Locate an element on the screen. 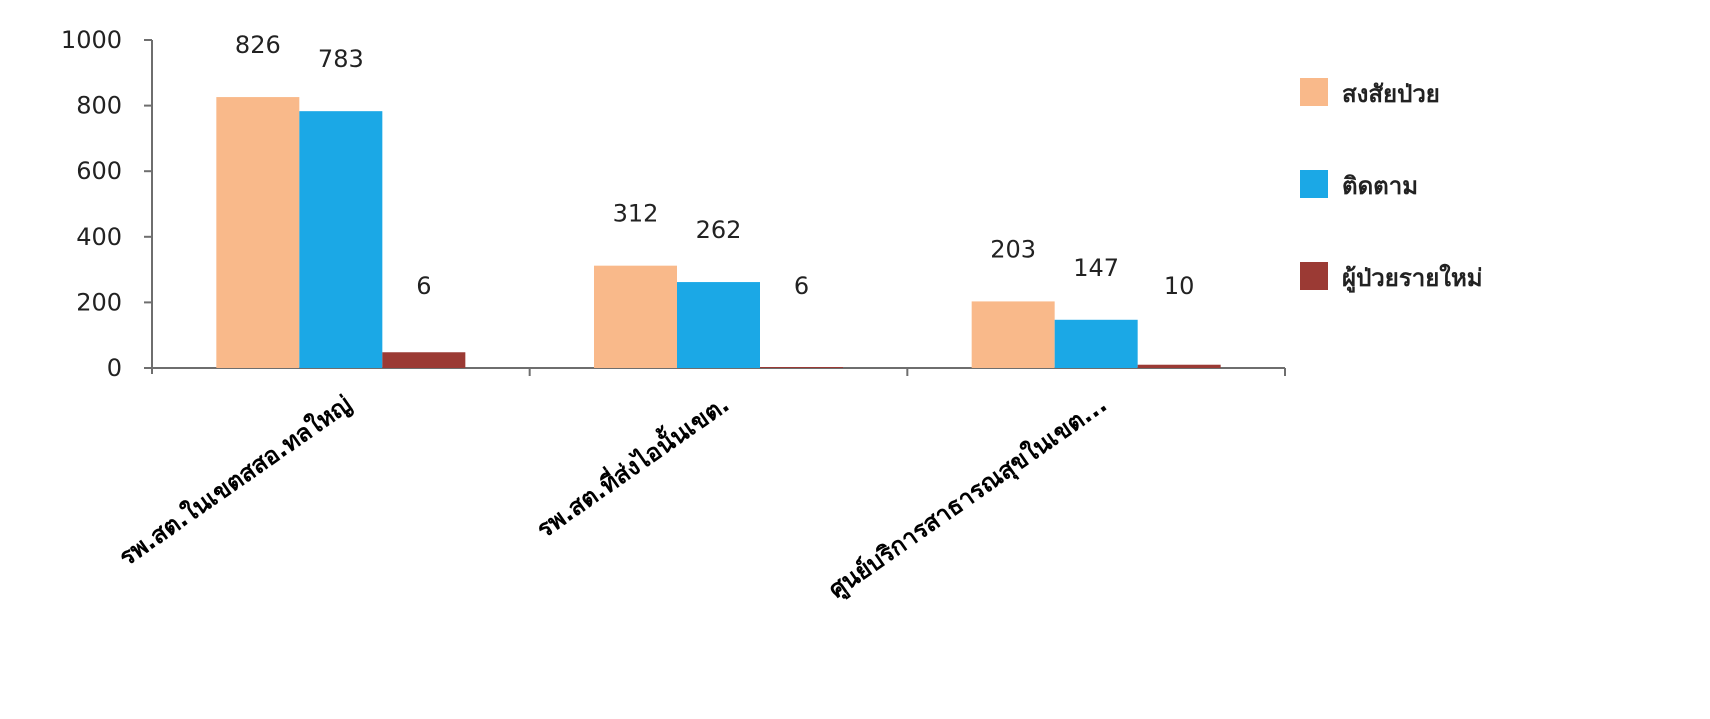 This screenshot has width=1710, height=719. y-tick-label: 800 is located at coordinates (99, 106).